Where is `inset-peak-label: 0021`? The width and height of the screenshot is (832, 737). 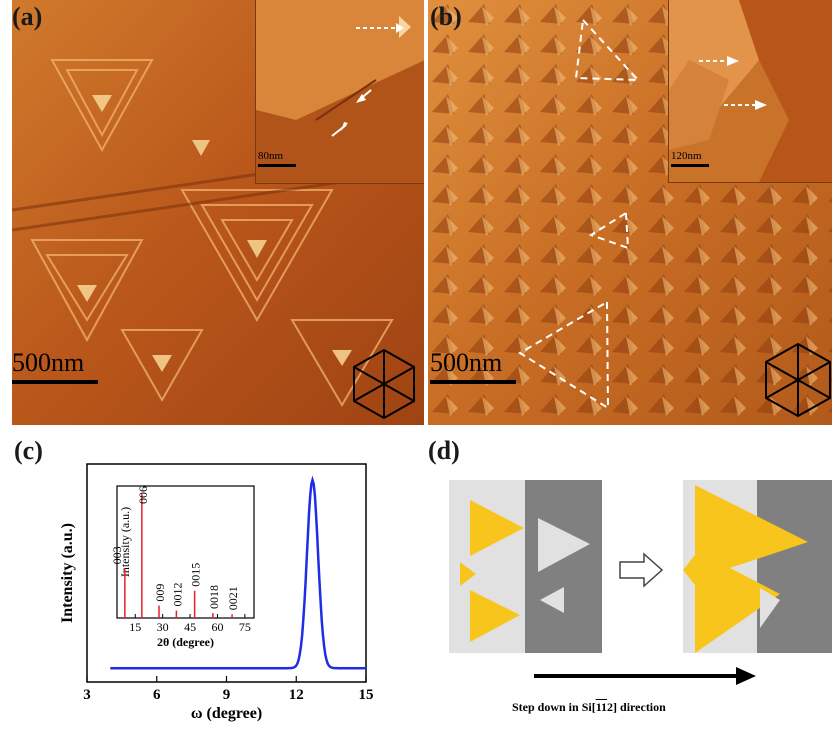 inset-peak-label: 0021 is located at coordinates (233, 598).